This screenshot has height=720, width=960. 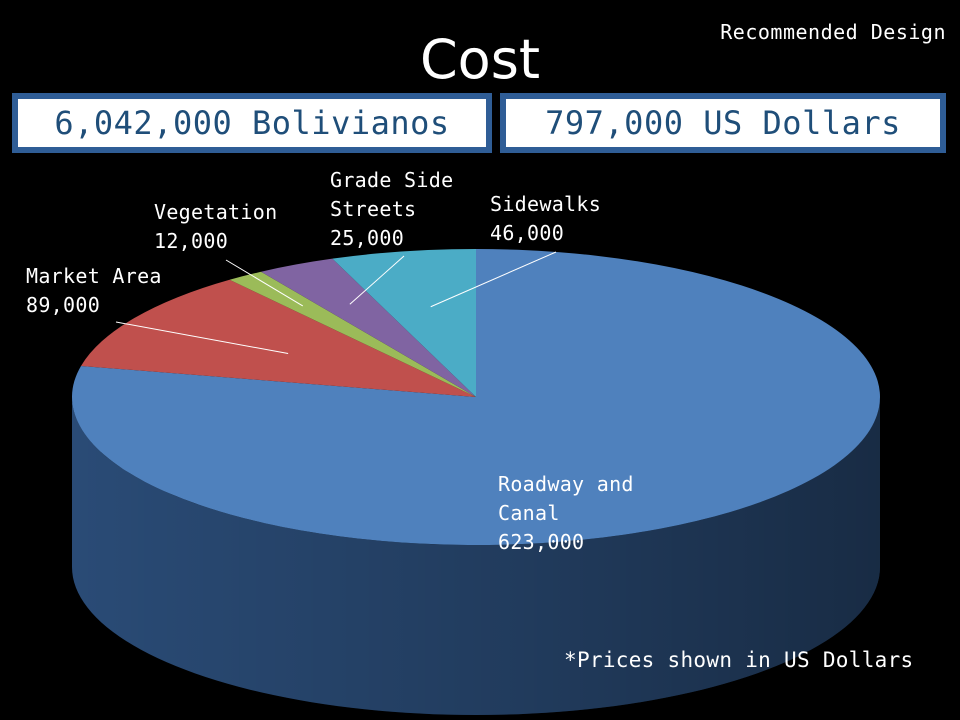 I want to click on bolivianos-total-box: 6,042,000 Bolivianos, so click(x=252, y=123).